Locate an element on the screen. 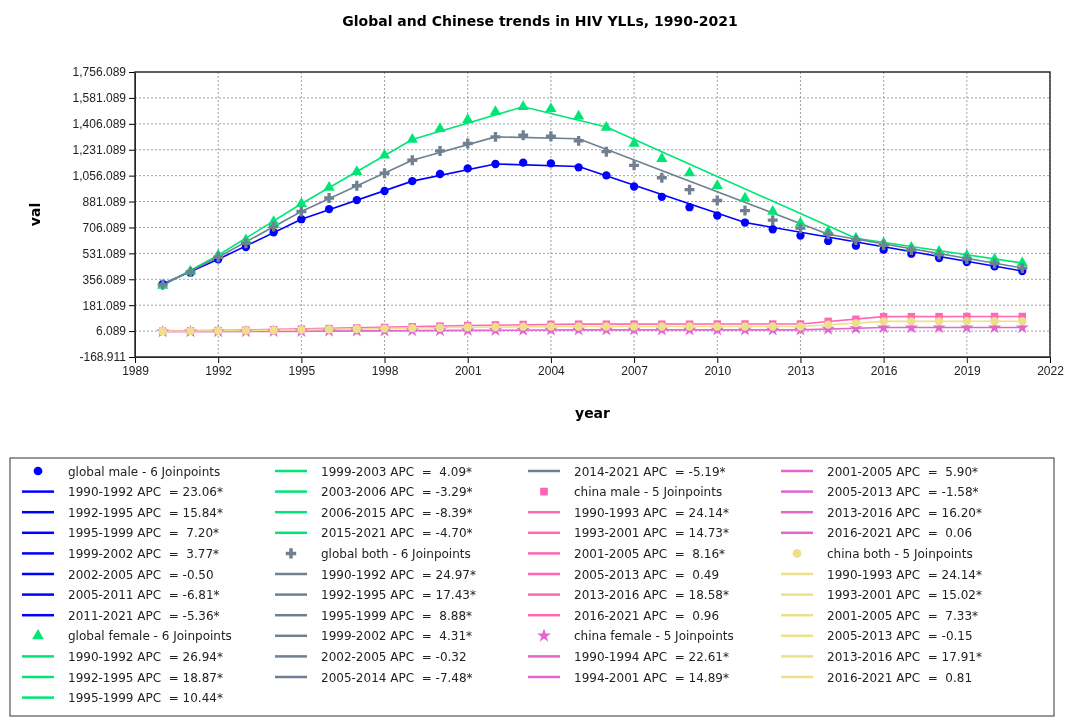 The image size is (1078, 721). legend-label: 2015-2021 APC = -4.70* is located at coordinates (397, 533).